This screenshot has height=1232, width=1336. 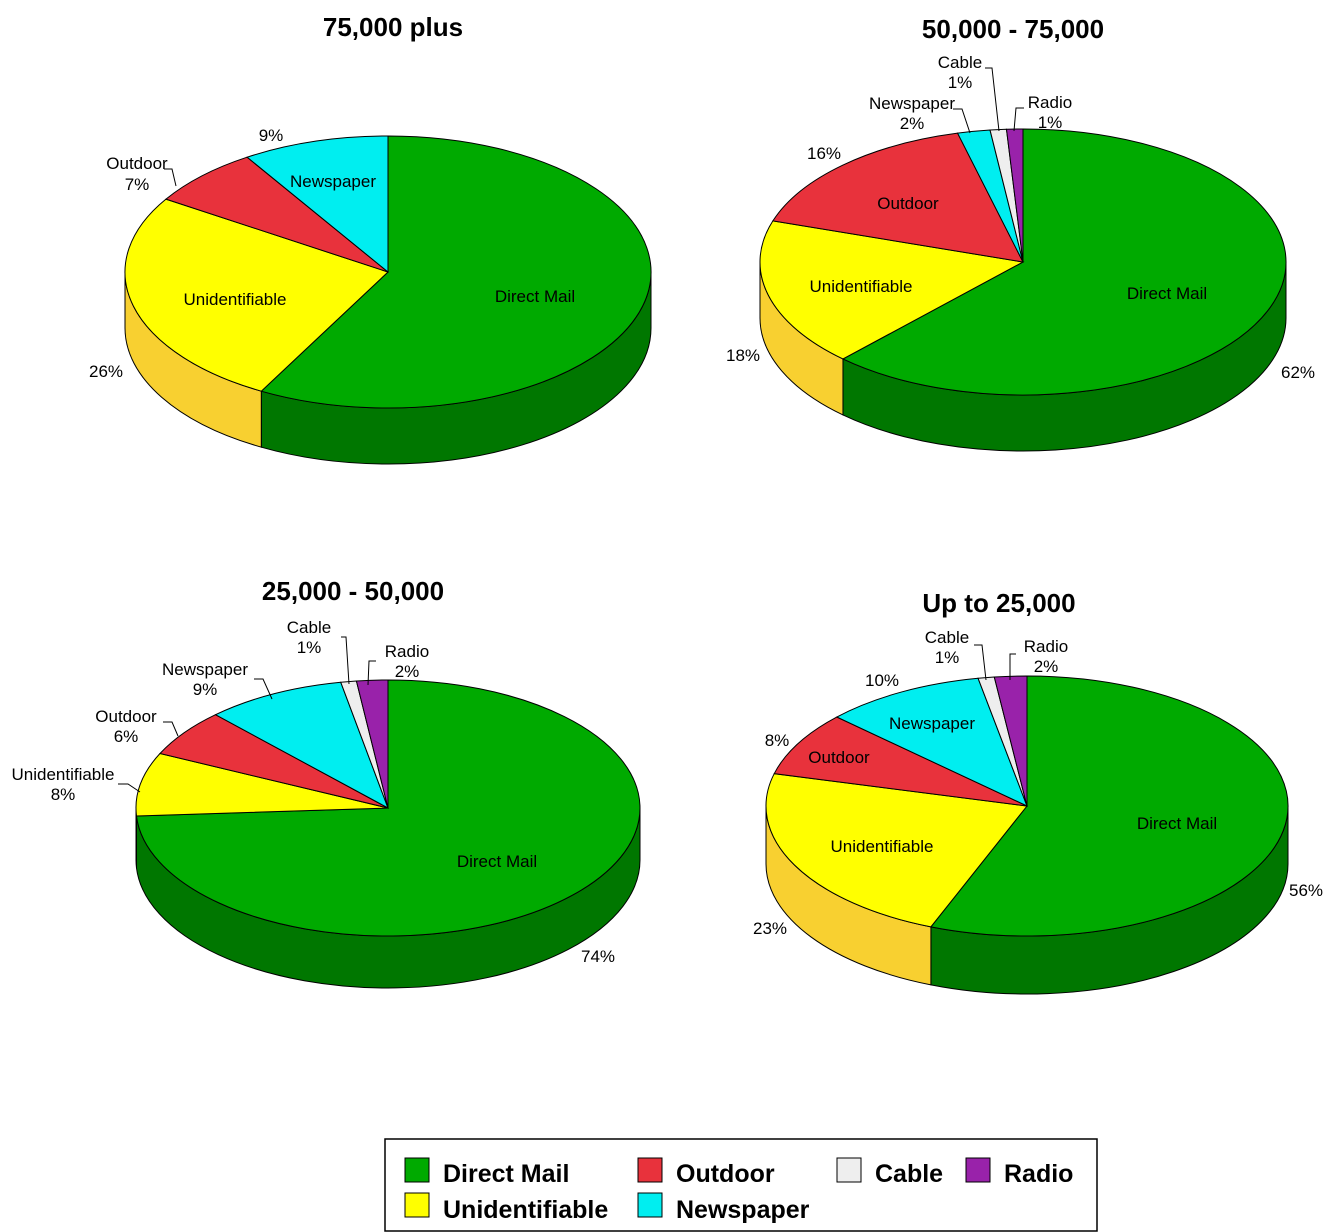 I want to click on slice-pct-label-outdoor: 8%, so click(x=777, y=740).